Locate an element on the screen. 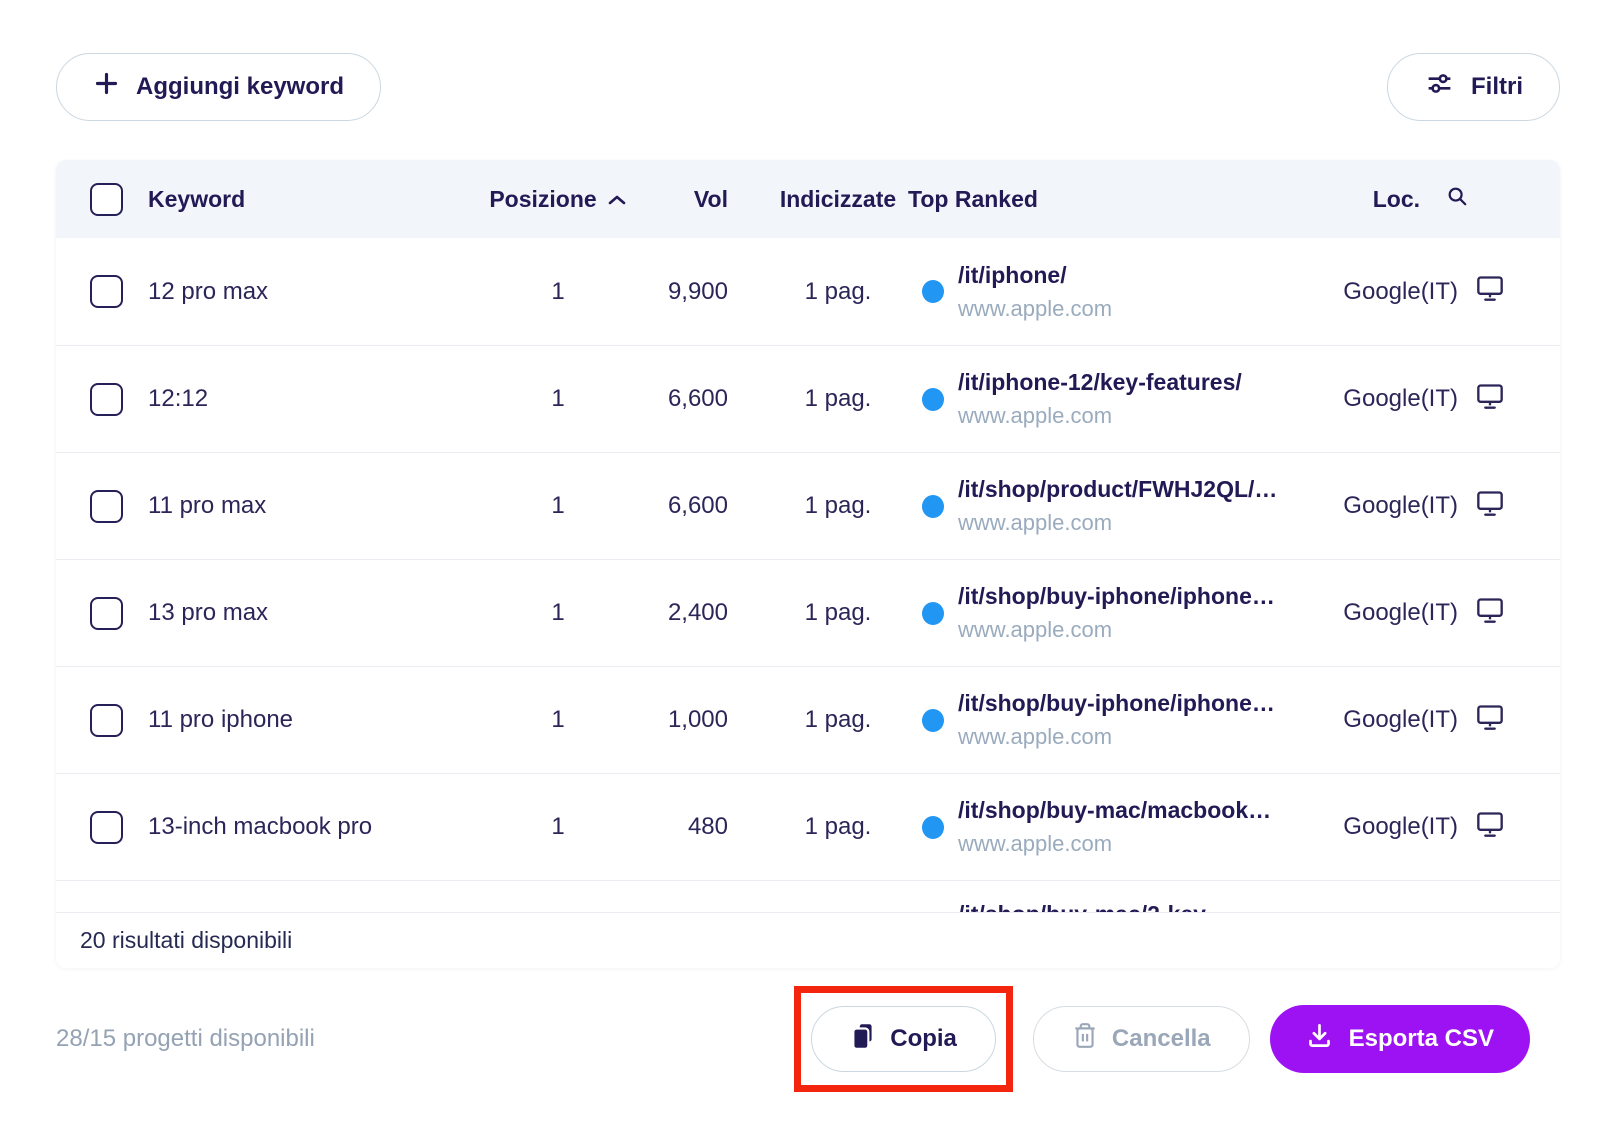 The height and width of the screenshot is (1136, 1616). download-icon is located at coordinates (1319, 1039).